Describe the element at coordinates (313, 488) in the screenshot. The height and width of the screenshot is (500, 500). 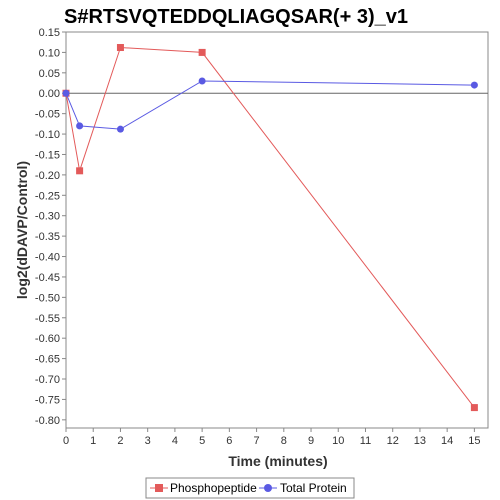
I see `legend-total-protein-label: Total Protein` at that location.